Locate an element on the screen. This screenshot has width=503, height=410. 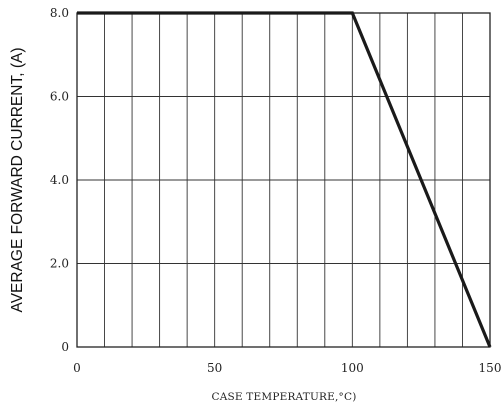
x-axis-ticks: 0 50 100 150 is located at coordinates (287, 368).